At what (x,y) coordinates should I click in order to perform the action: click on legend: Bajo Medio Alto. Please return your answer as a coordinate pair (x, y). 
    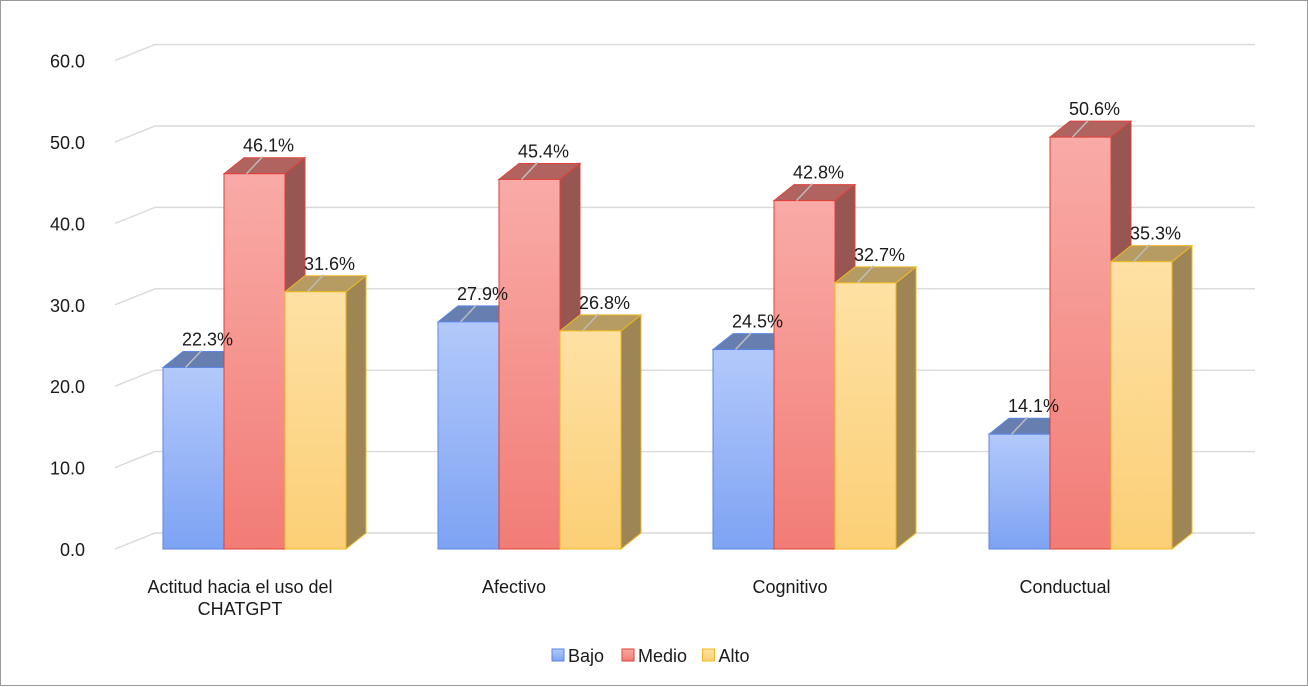
    Looking at the image, I should click on (650, 656).